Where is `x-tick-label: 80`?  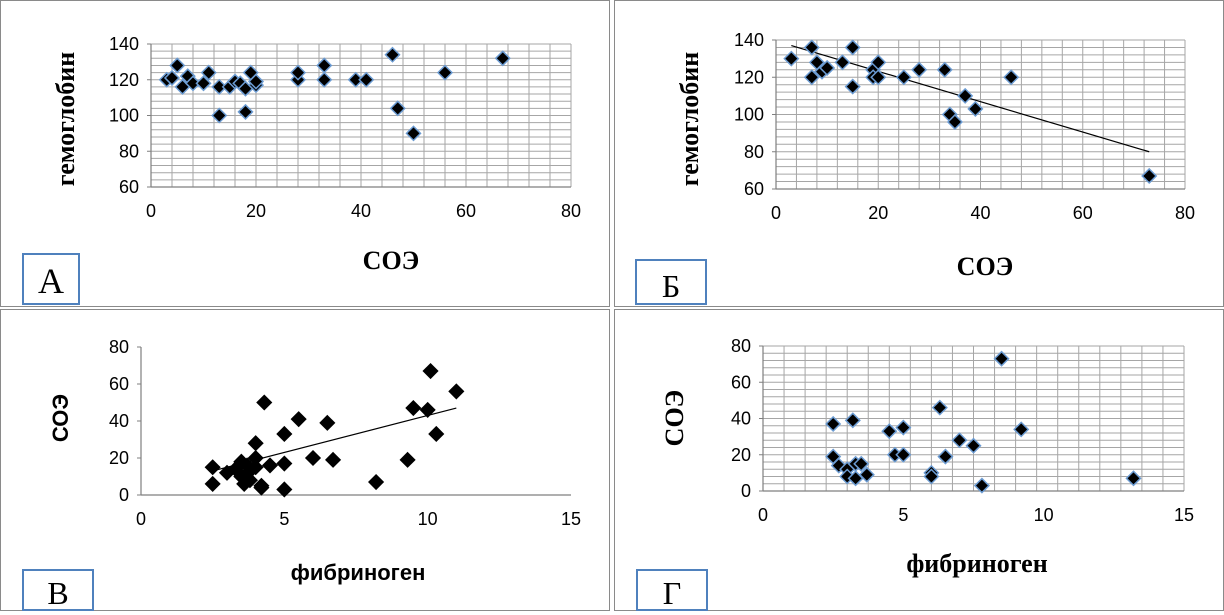 x-tick-label: 80 is located at coordinates (571, 211).